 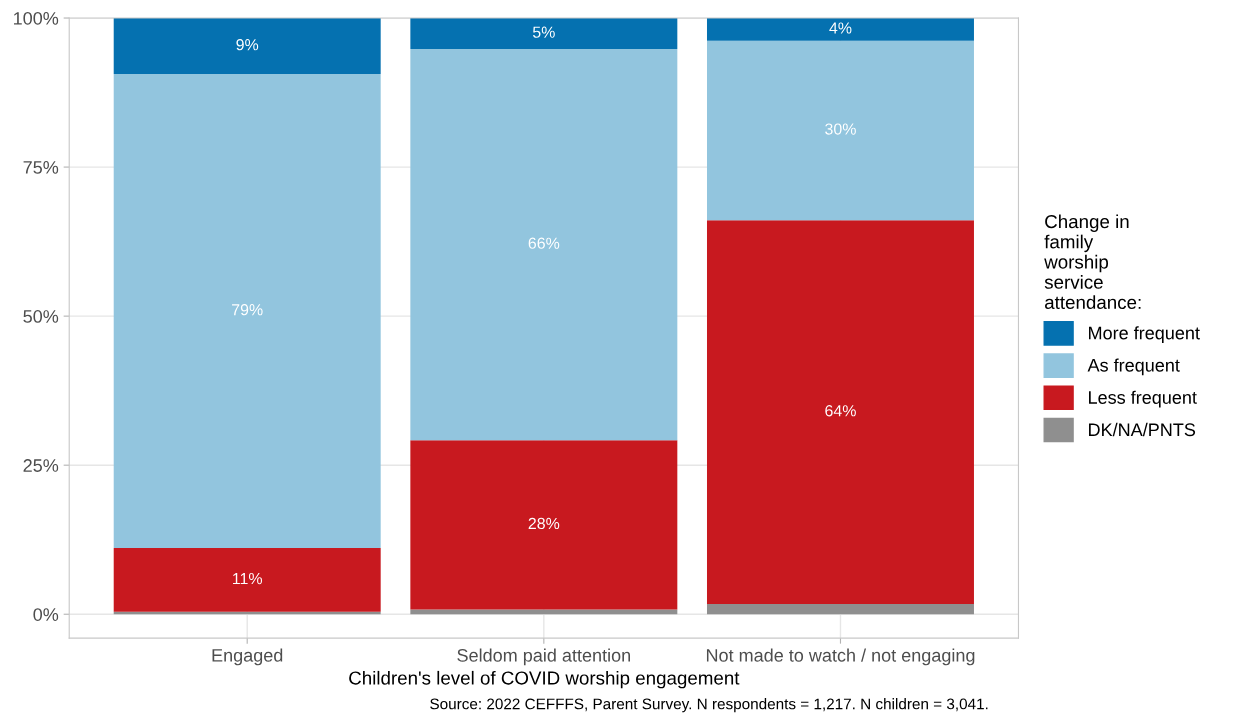 I want to click on x-axis-title: Children's level of COVID worship engagement, so click(x=544, y=679).